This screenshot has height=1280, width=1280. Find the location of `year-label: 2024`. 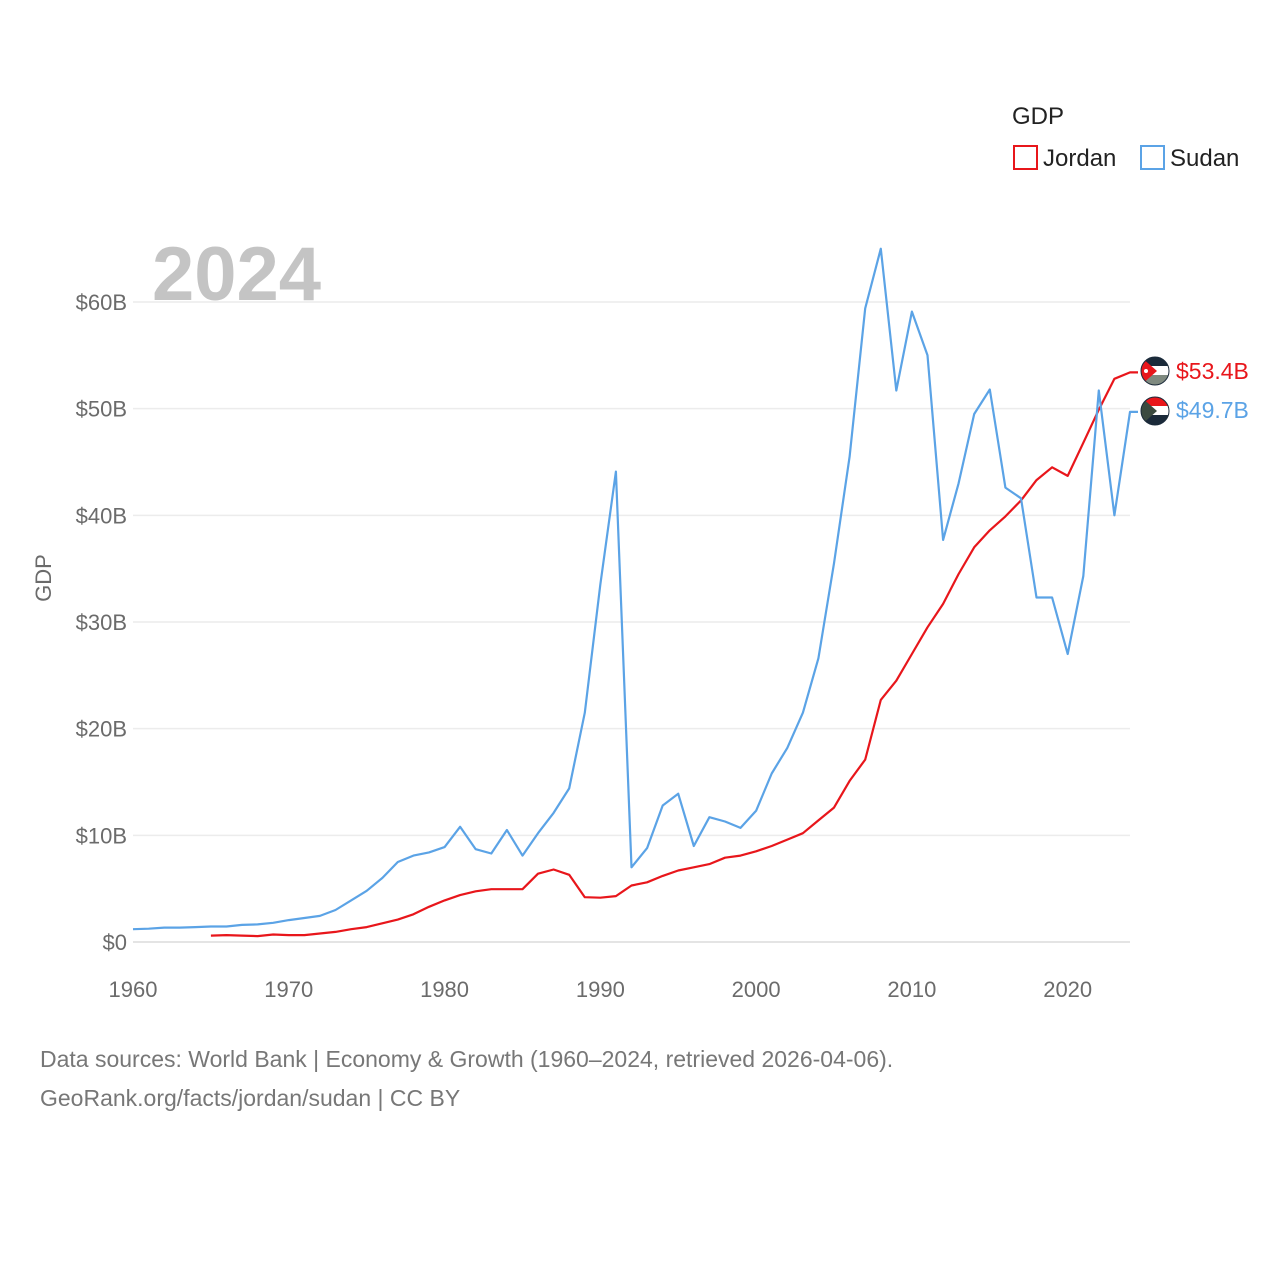

year-label: 2024 is located at coordinates (236, 274).